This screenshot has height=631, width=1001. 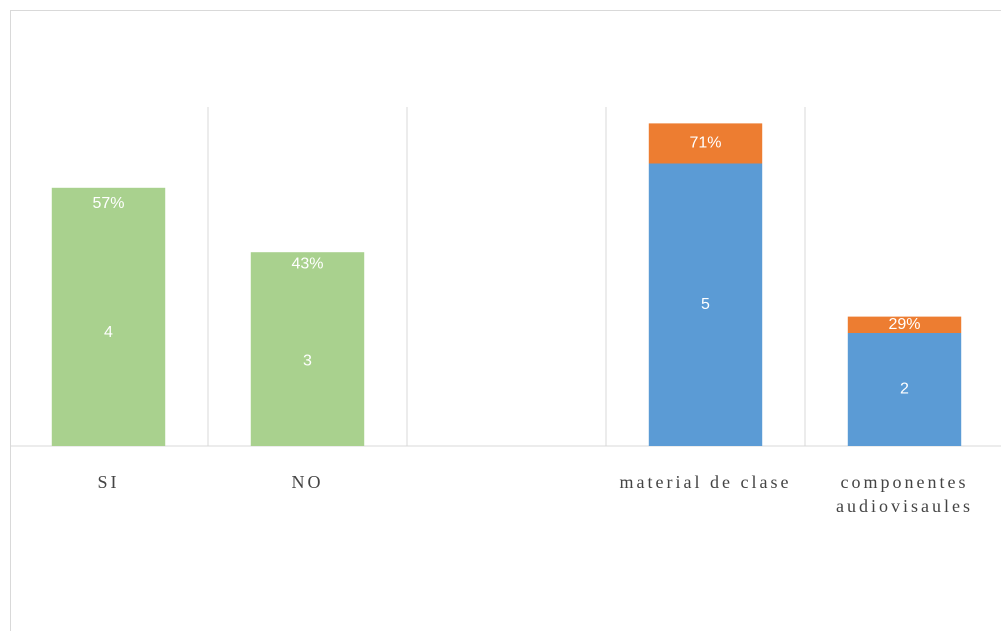 I want to click on x-tick-label: SI, so click(x=108, y=482).